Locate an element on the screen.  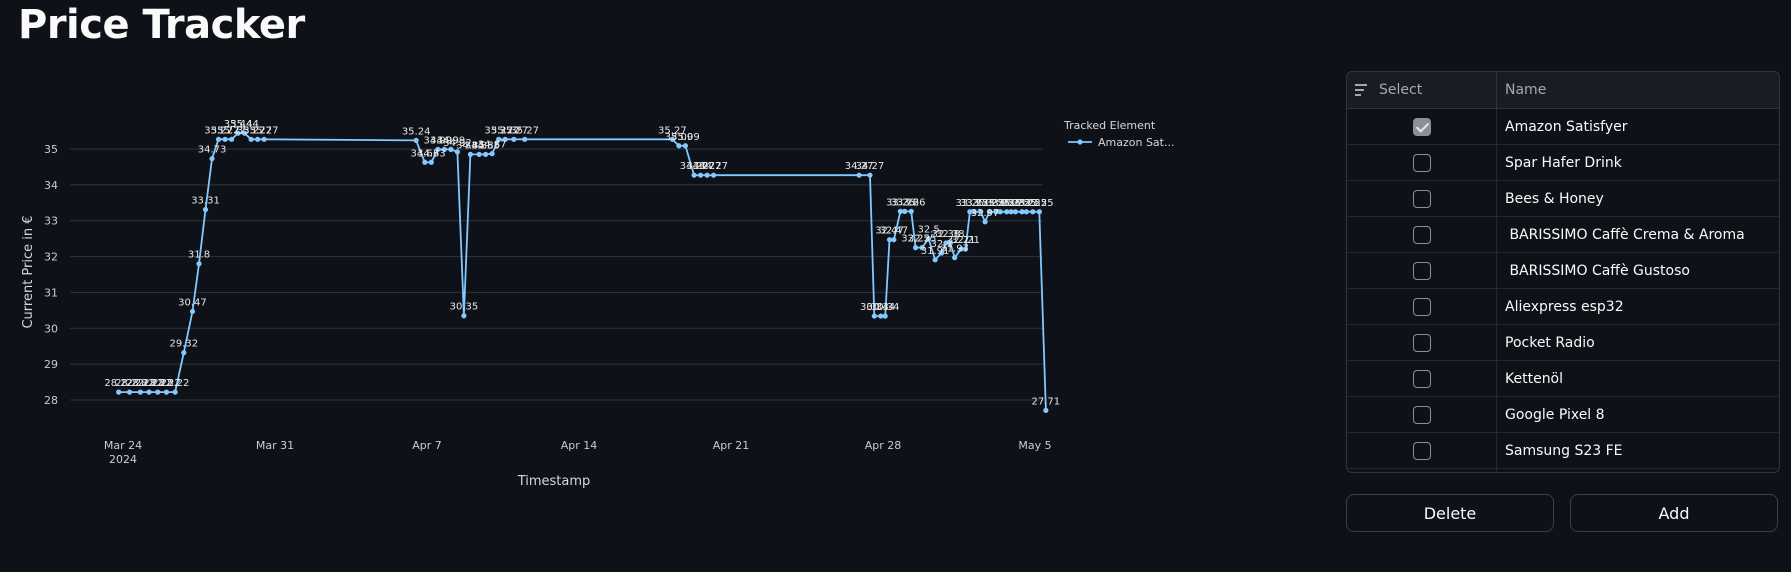
add-button: Add is located at coordinates (1674, 513).